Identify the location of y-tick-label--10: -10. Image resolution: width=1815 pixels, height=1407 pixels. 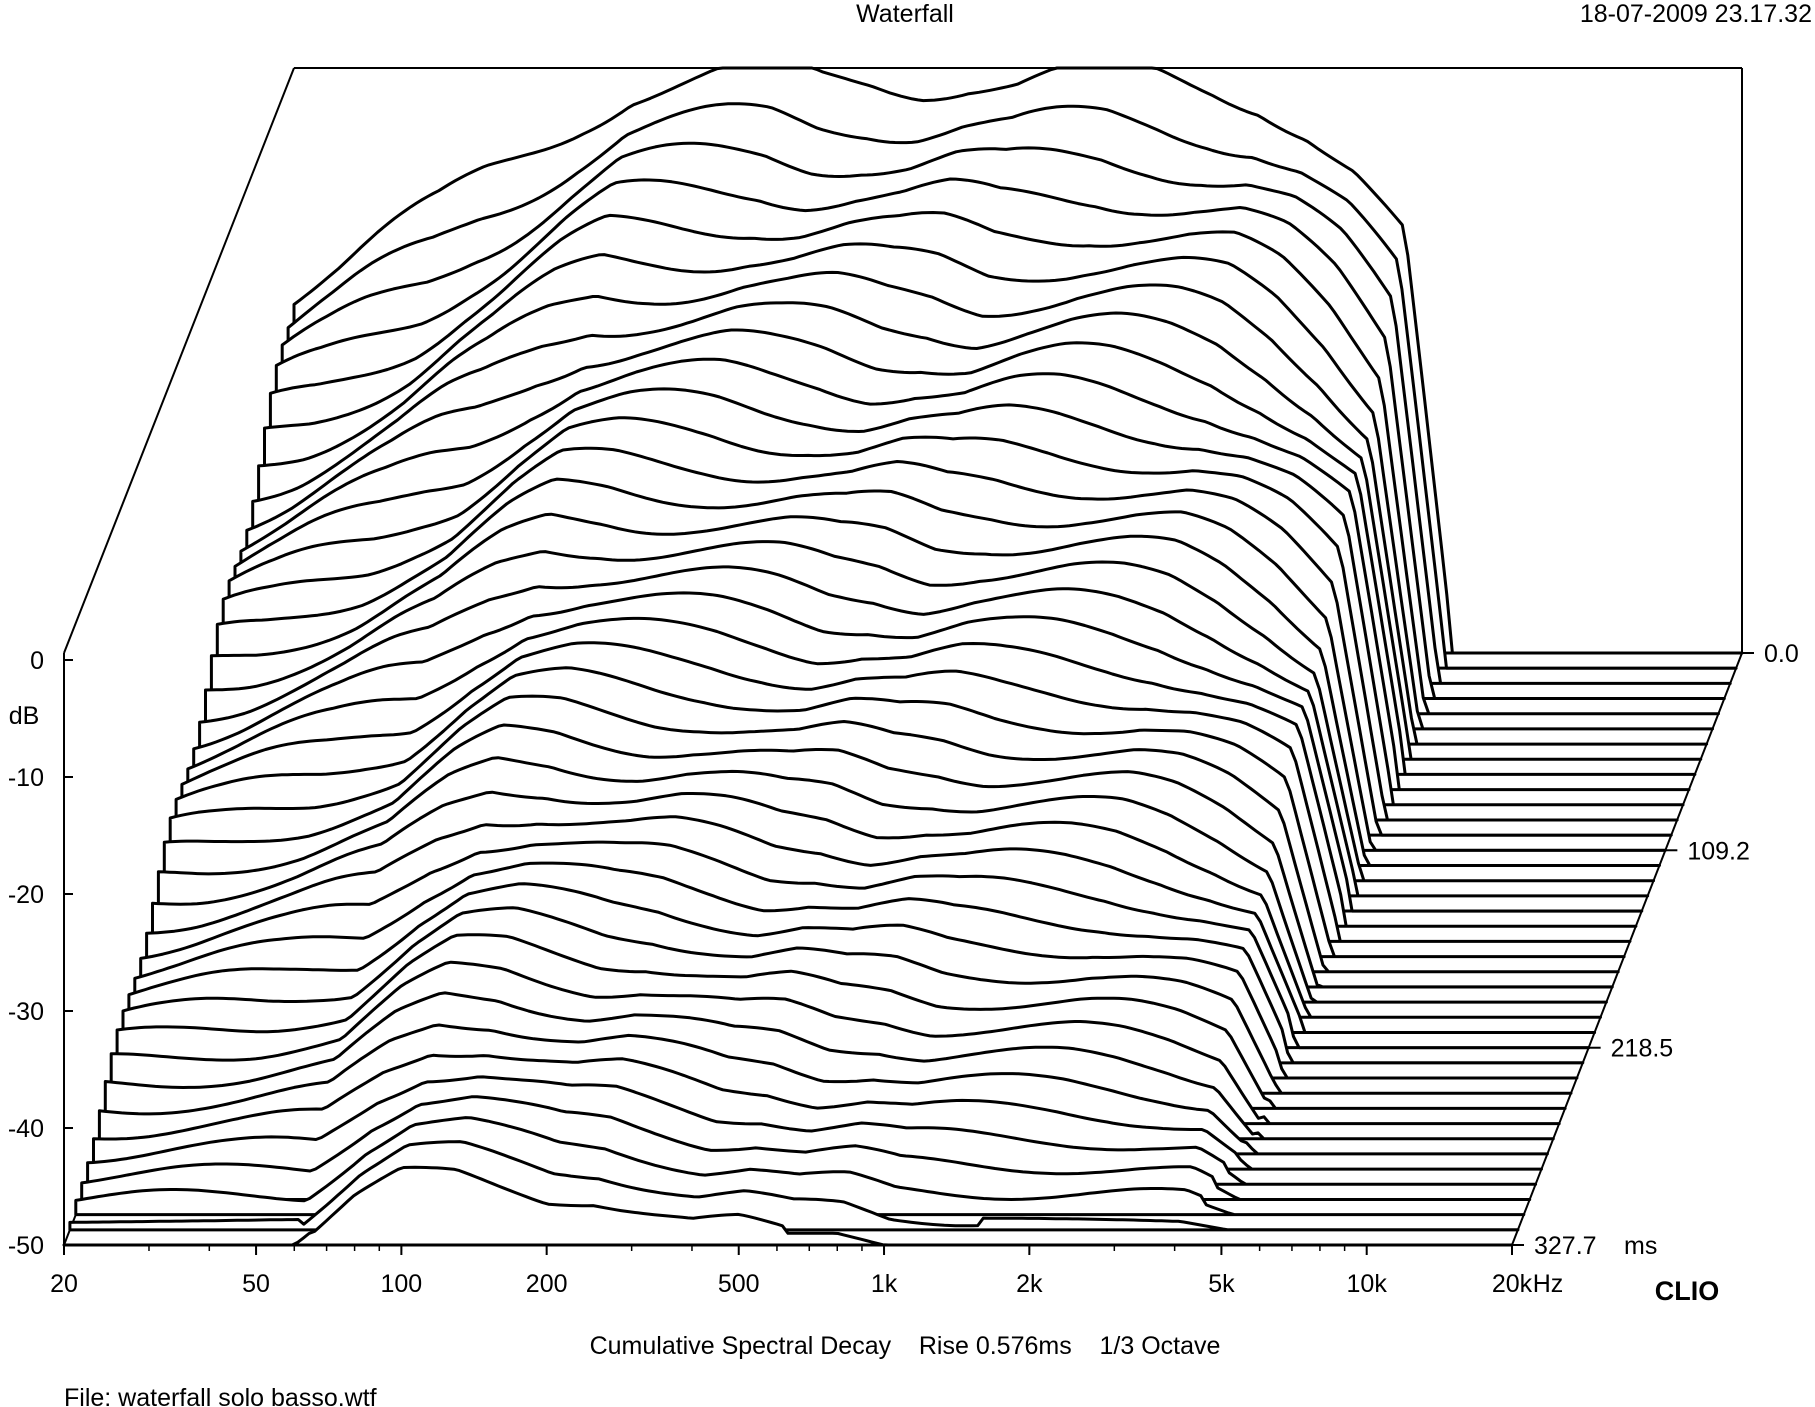
(26, 778).